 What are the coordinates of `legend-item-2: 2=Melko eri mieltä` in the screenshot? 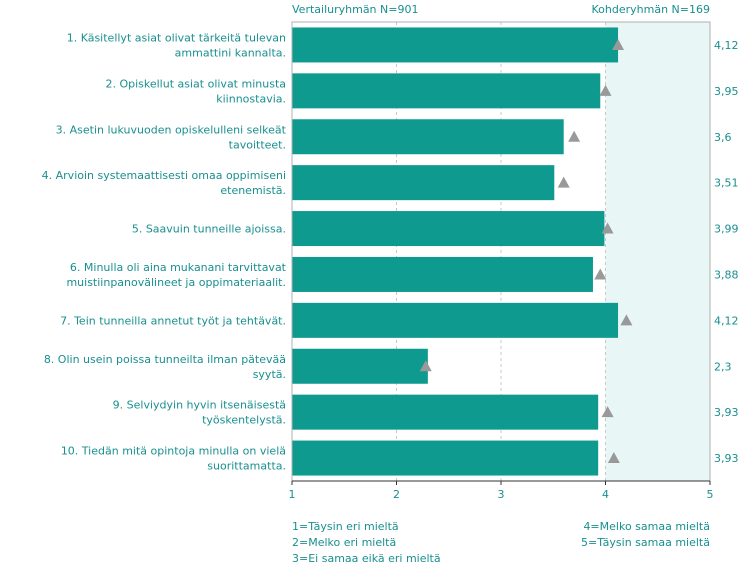 It's located at (344, 542).